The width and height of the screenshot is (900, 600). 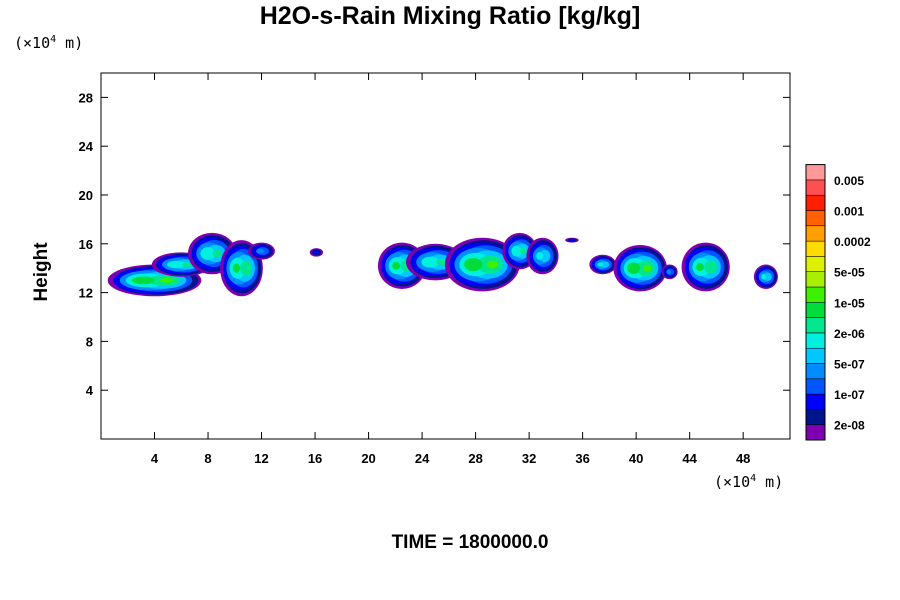 I want to click on chart-title: H2O-s-Rain Mixing Ratio [kg/kg], so click(x=450, y=16).